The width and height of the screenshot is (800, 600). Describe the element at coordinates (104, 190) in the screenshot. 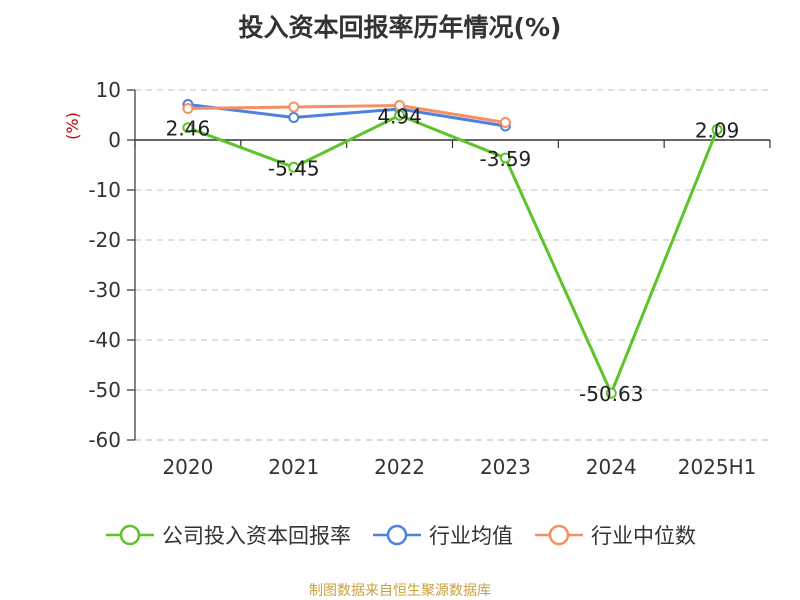

I see `y-tick-label: -10` at that location.